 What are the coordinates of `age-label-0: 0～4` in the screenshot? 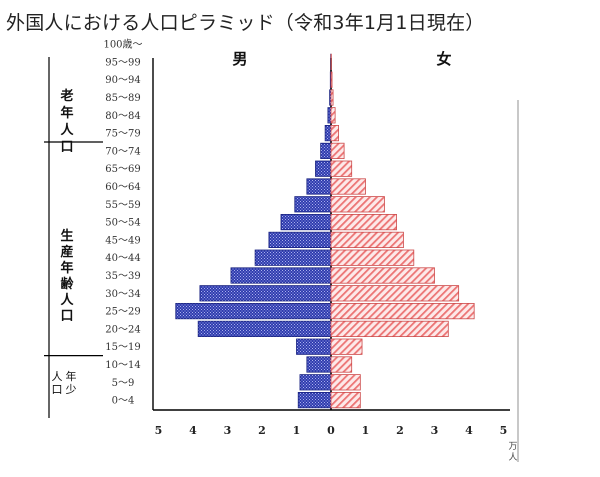 It's located at (123, 401).